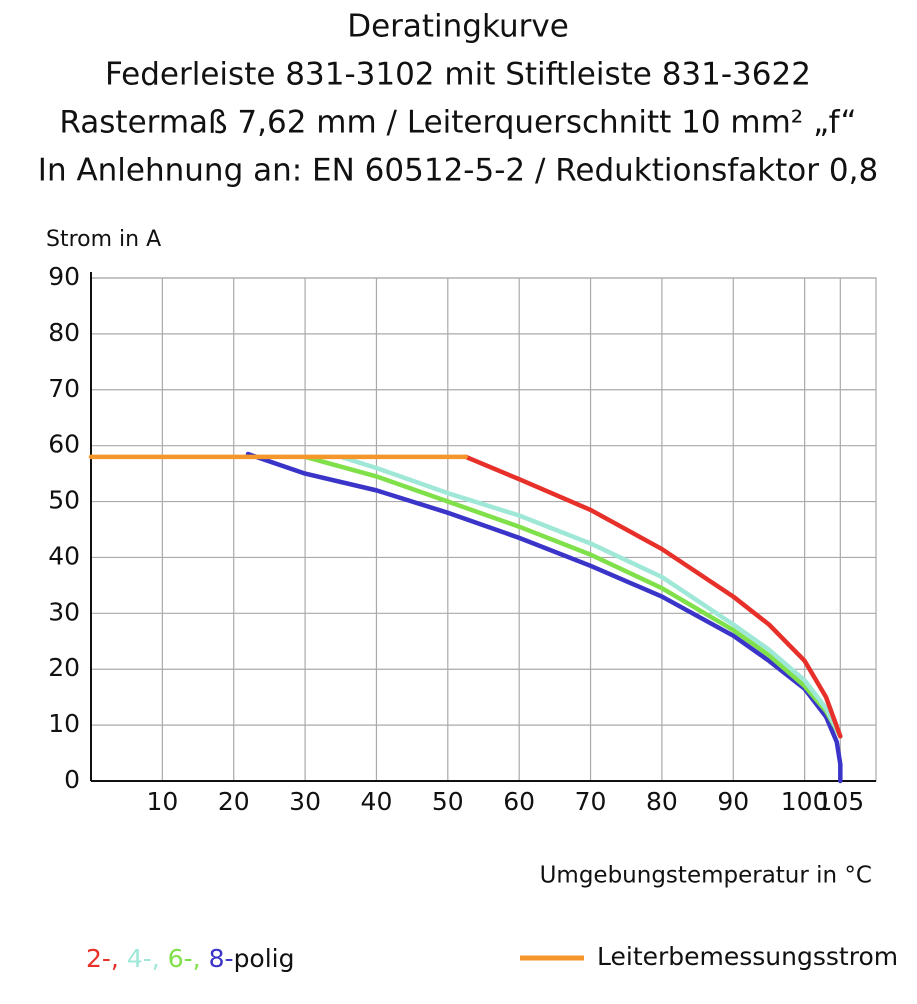 The height and width of the screenshot is (1004, 917). Describe the element at coordinates (162, 801) in the screenshot. I see `x-tick-label: 10` at that location.